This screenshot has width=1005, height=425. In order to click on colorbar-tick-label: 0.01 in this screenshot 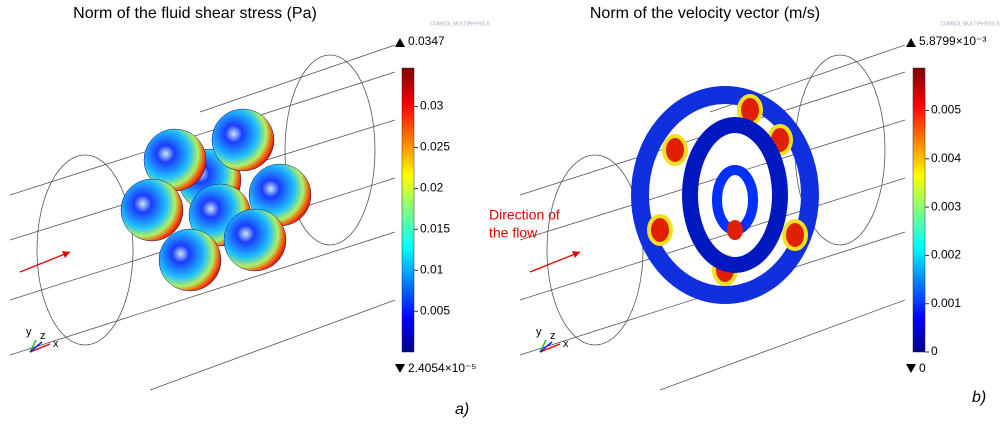, I will do `click(432, 269)`.